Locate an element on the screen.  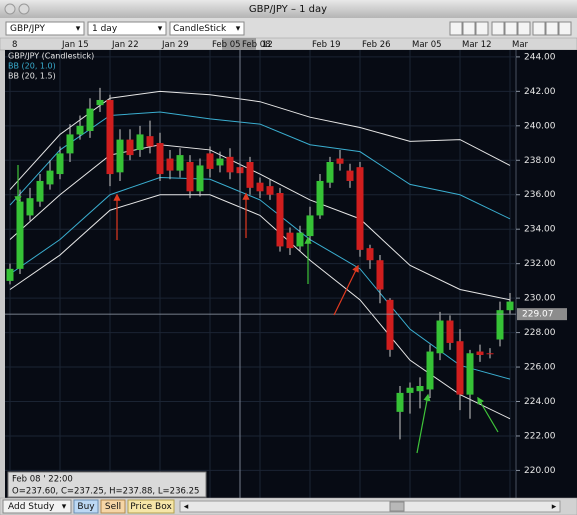
info-time: Feb 08 ' 22:00 is located at coordinates (42, 480).